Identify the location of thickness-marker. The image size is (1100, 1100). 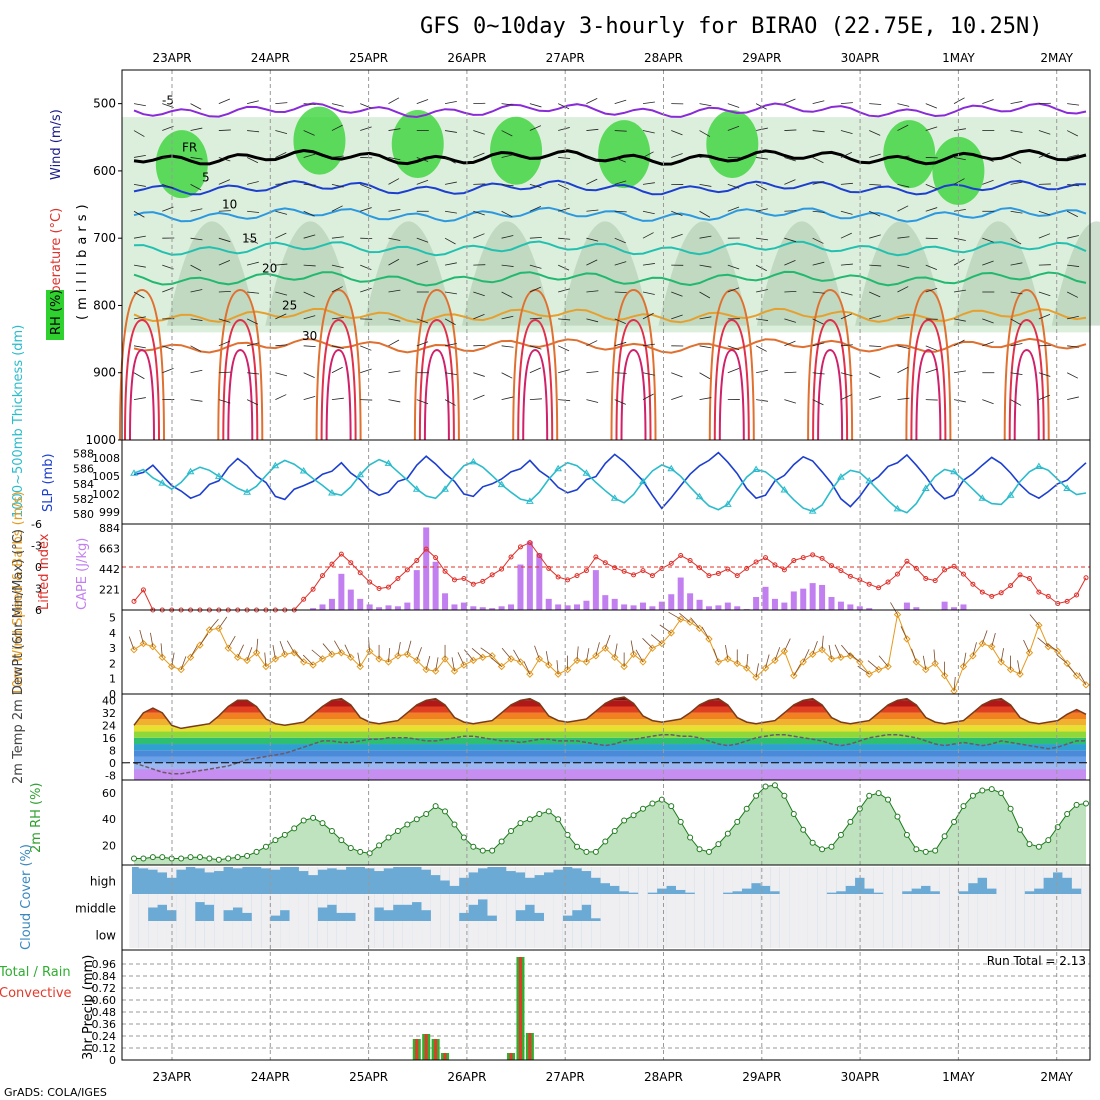
(218, 475).